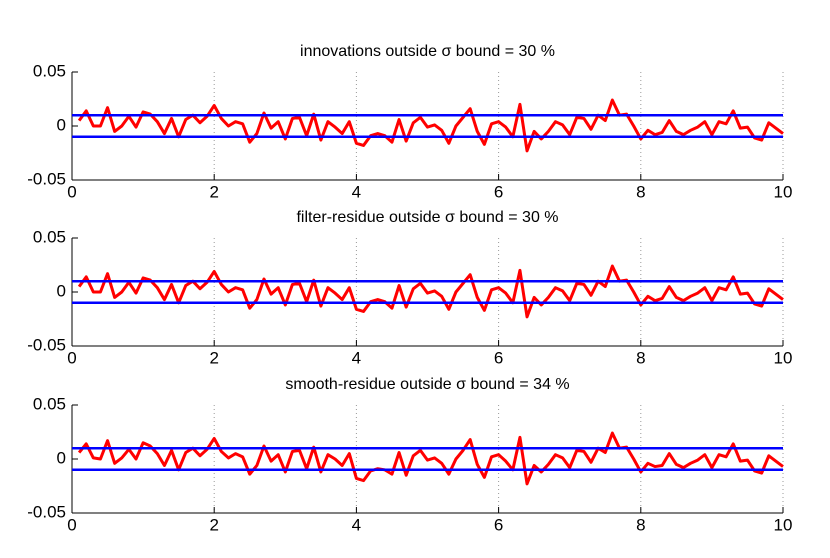 The height and width of the screenshot is (558, 830). Describe the element at coordinates (427, 51) in the screenshot. I see `subplot-title: innovations outside σ bound = 30 %` at that location.